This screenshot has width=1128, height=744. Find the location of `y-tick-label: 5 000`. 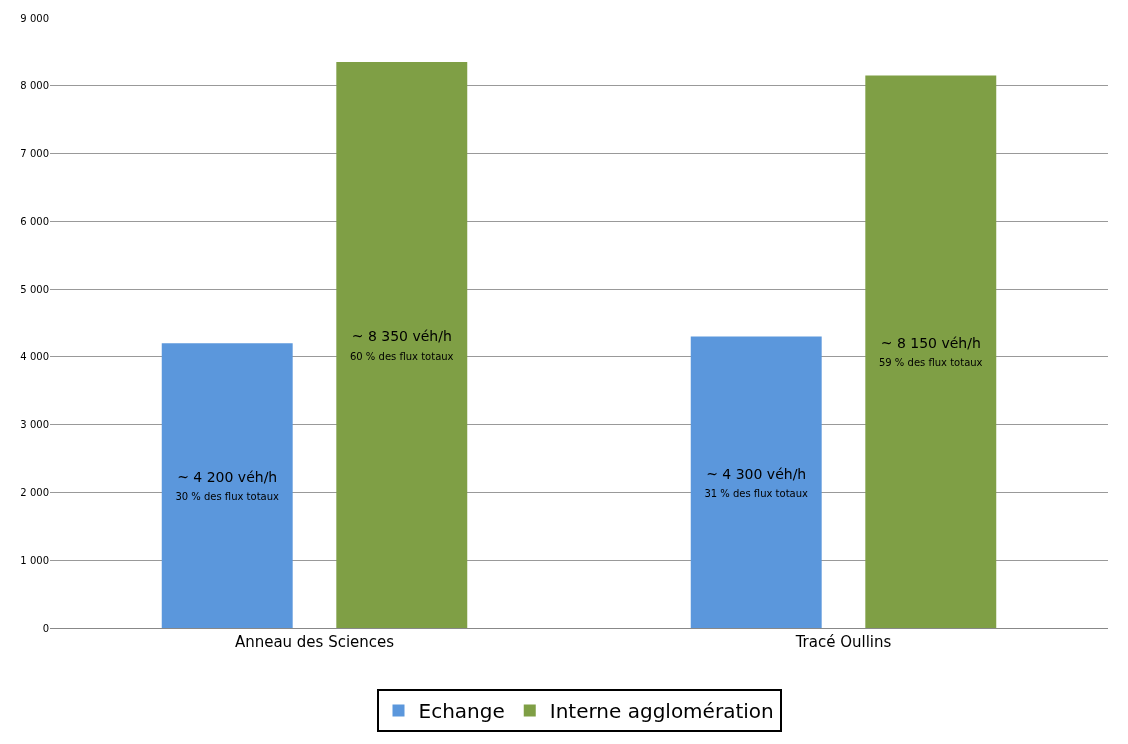

y-tick-label: 5 000 is located at coordinates (34, 289).